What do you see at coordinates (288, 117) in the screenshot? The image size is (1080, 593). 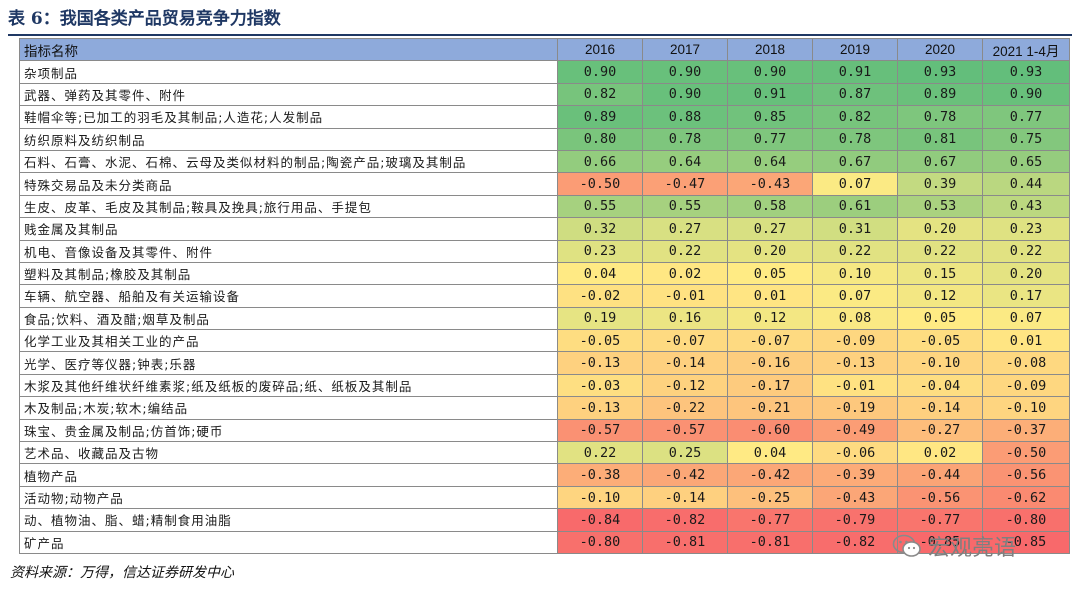 I see `row-label: 鞋帽伞等;已加工的羽毛及其制品;人造花;人发制品` at bounding box center [288, 117].